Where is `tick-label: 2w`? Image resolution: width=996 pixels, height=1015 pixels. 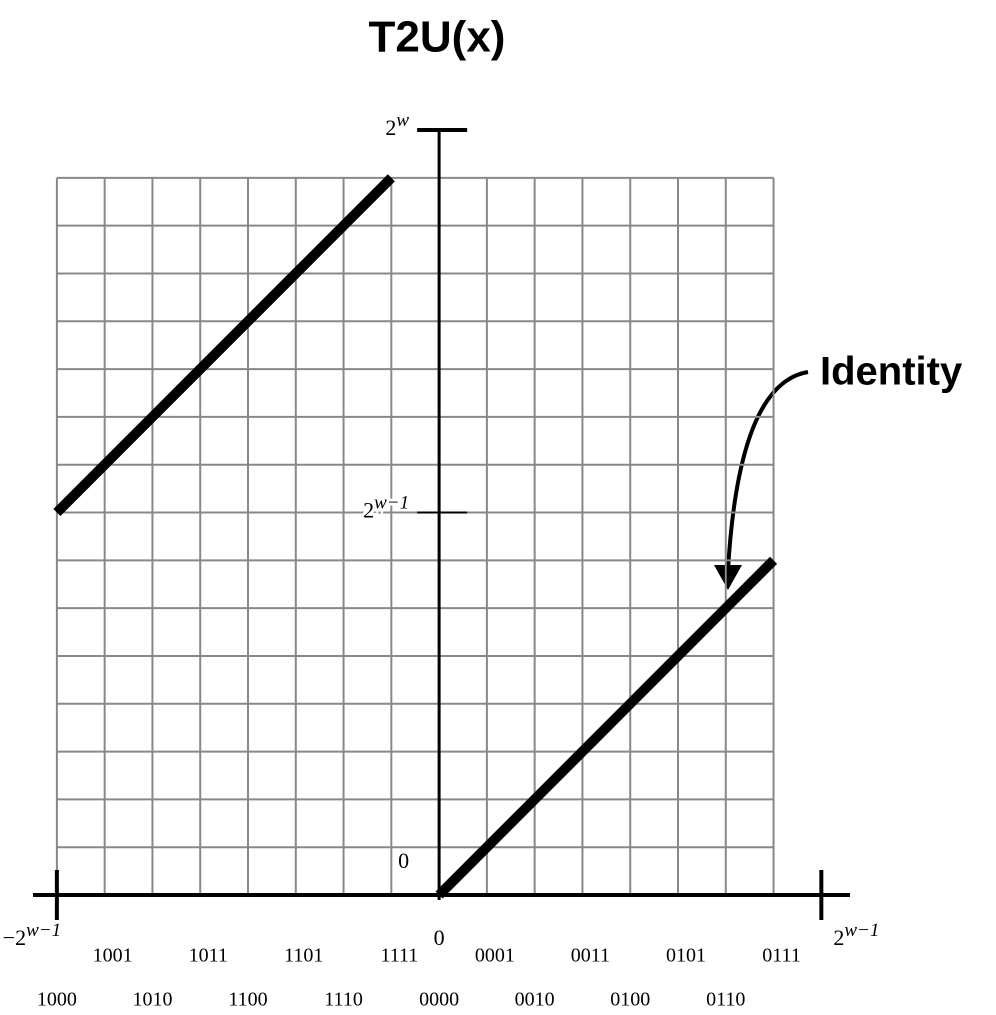
tick-label: 2w is located at coordinates (397, 125).